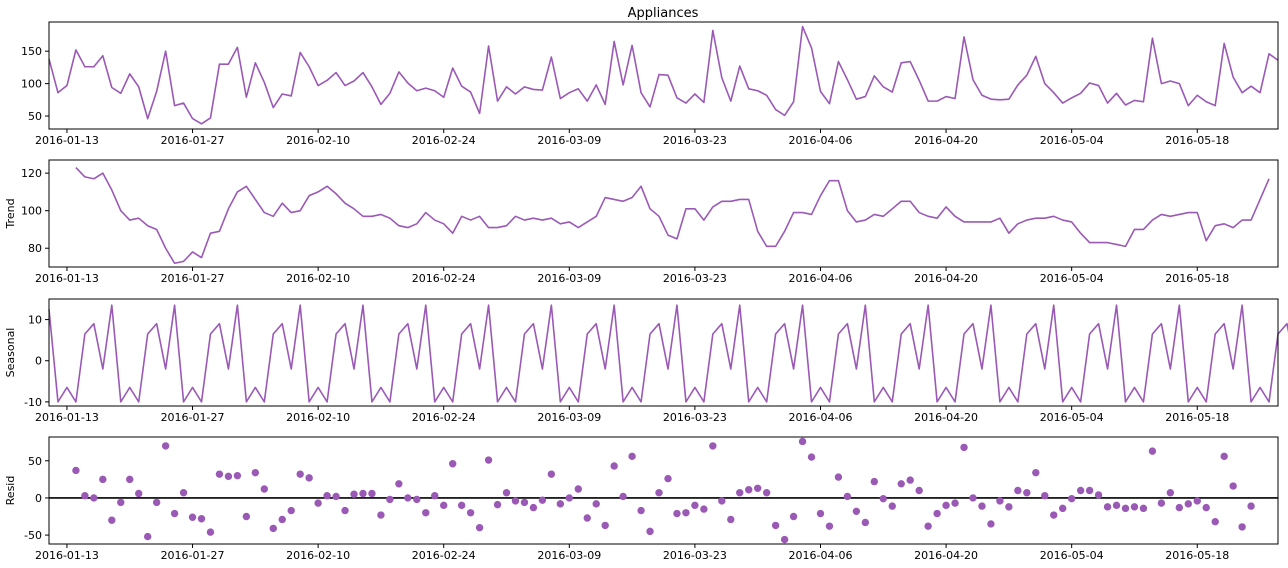  What do you see at coordinates (35, 320) in the screenshot?
I see `y-tick-label: 10` at bounding box center [35, 320].